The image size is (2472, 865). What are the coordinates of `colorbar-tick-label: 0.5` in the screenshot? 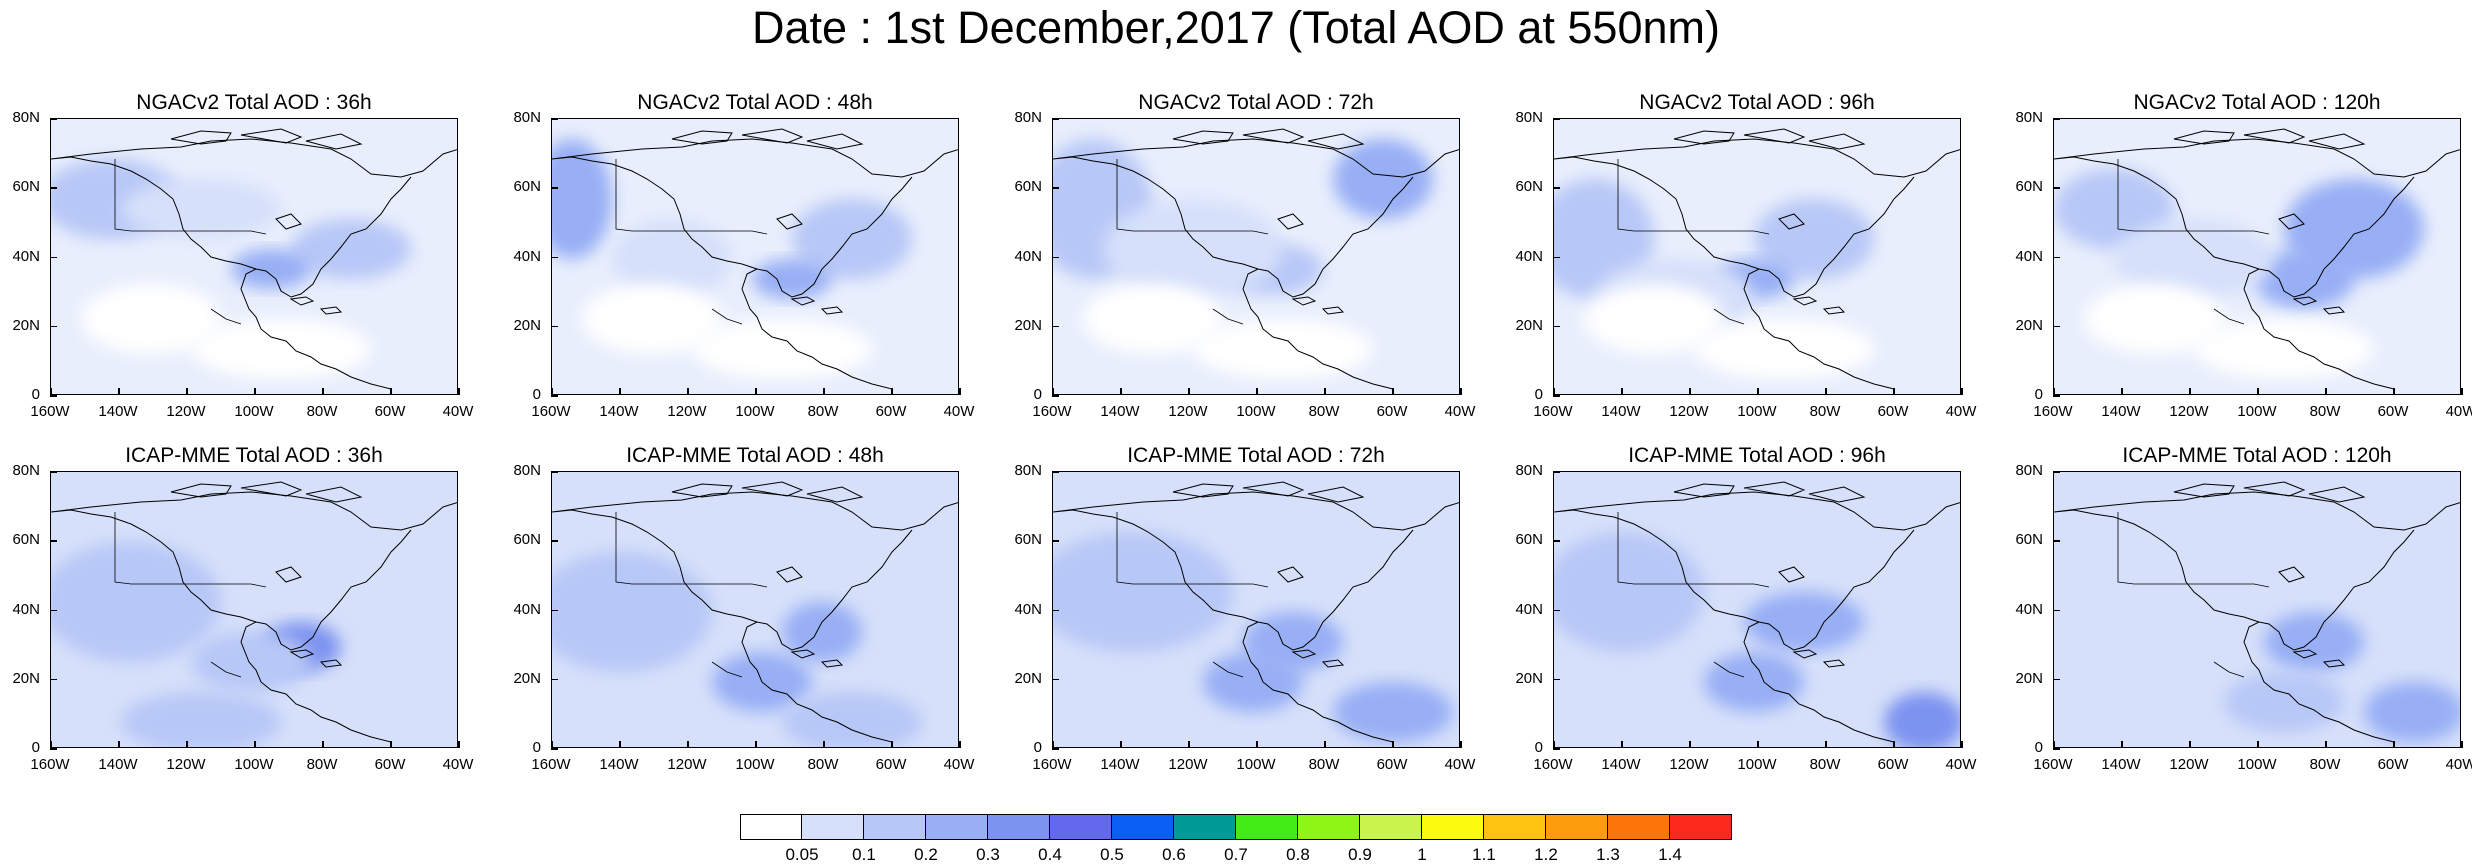 It's located at (1112, 854).